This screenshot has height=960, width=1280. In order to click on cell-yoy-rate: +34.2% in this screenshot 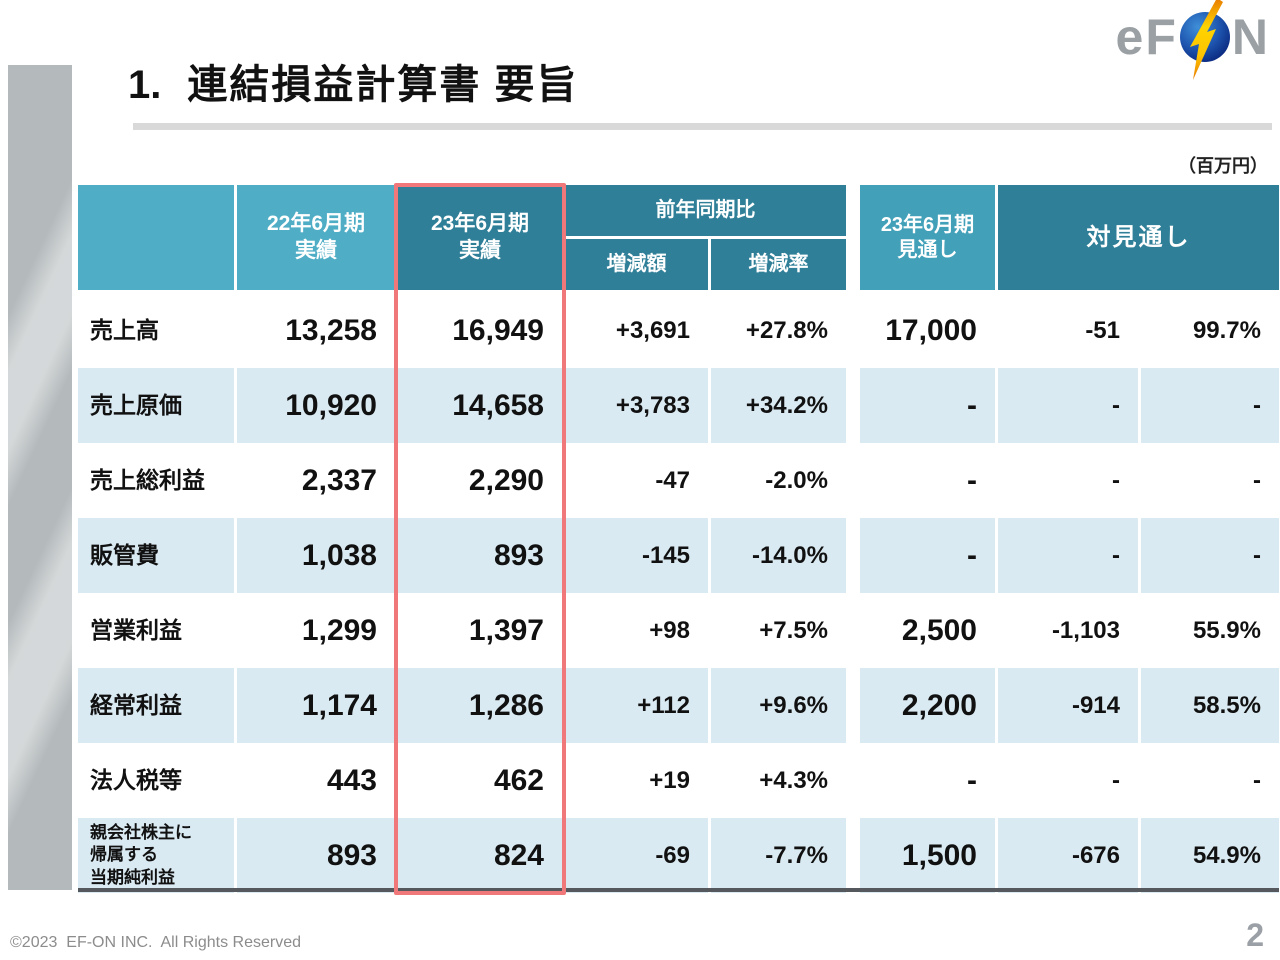, I will do `click(778, 405)`.